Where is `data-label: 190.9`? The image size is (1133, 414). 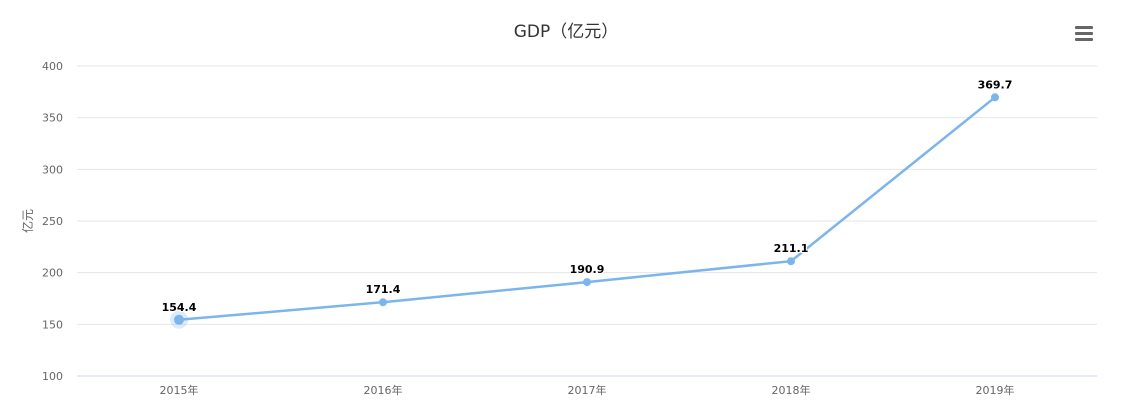
data-label: 190.9 is located at coordinates (587, 269).